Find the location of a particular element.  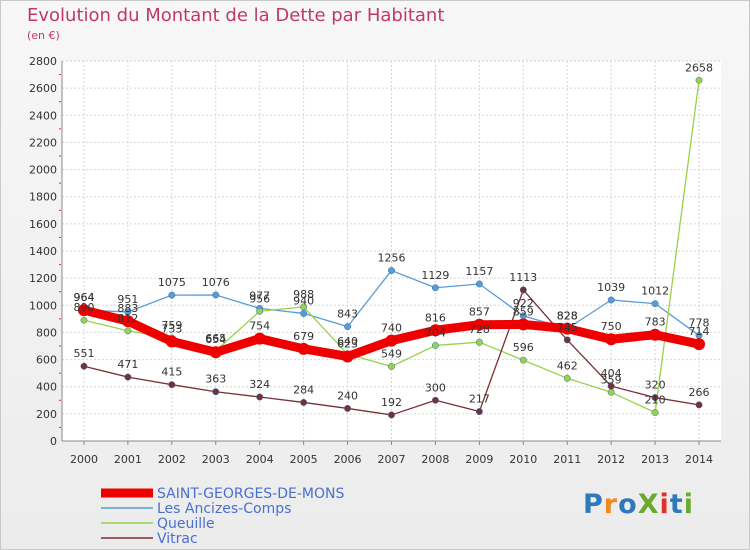

data-label: 778 is located at coordinates (699, 322).